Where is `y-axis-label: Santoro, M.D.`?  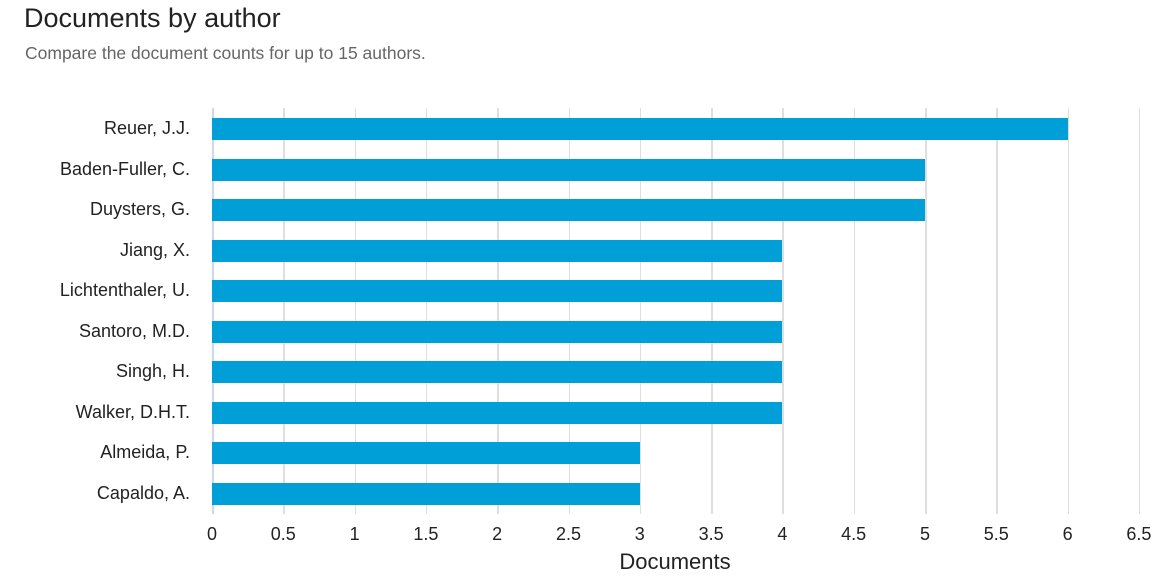
y-axis-label: Santoro, M.D. is located at coordinates (134, 330).